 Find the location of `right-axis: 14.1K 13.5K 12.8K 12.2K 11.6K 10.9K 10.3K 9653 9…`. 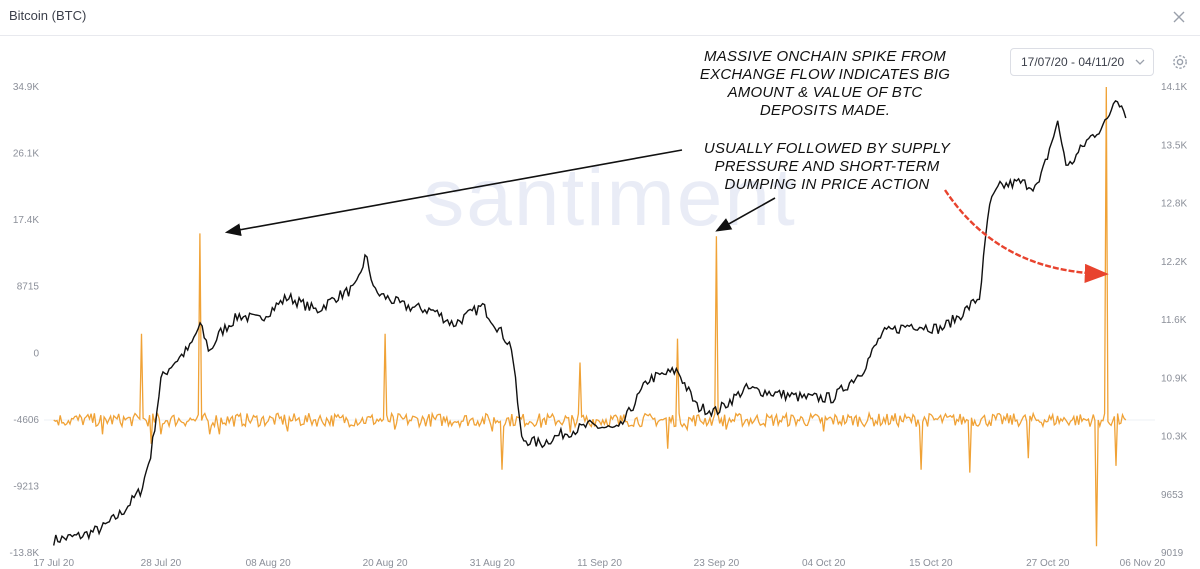

right-axis: 14.1K 13.5K 12.8K 12.2K 11.6K 10.9K 10.3K 9653 9… is located at coordinates (1174, 320).